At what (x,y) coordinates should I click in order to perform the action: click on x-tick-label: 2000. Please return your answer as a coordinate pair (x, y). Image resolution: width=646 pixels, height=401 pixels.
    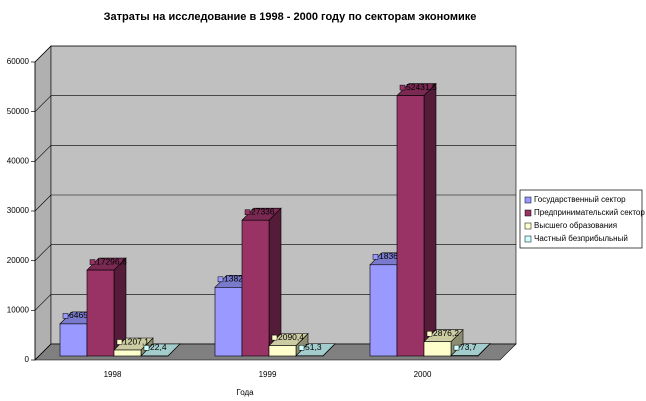
    Looking at the image, I should click on (423, 374).